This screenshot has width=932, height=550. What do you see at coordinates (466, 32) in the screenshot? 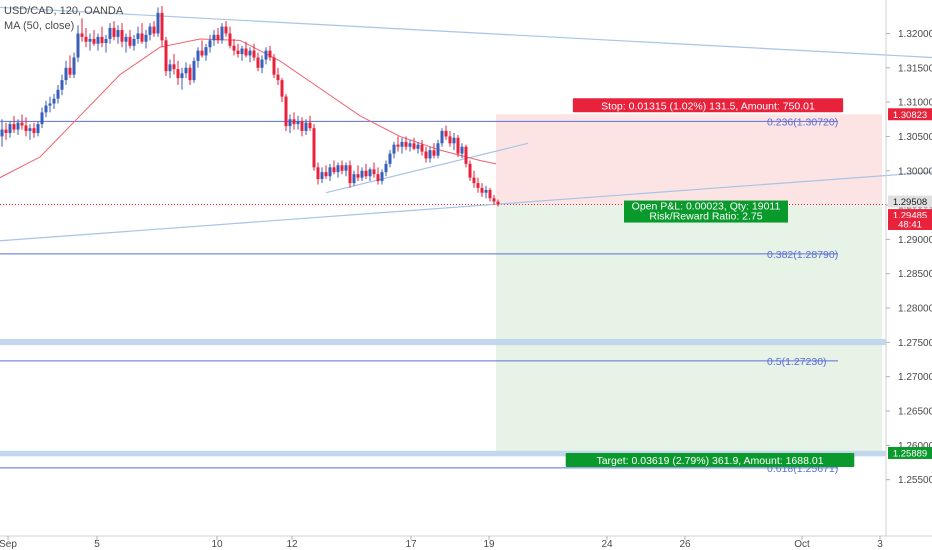
I see `trendline-upper-descending` at bounding box center [466, 32].